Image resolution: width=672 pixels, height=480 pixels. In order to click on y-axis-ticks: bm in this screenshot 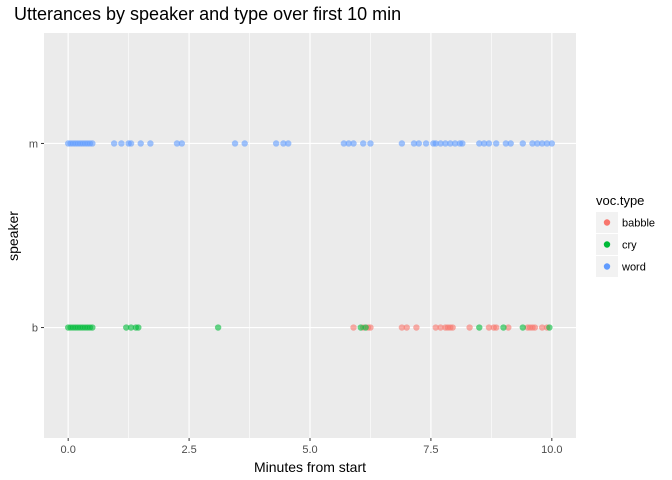, I will do `click(36, 236)`.